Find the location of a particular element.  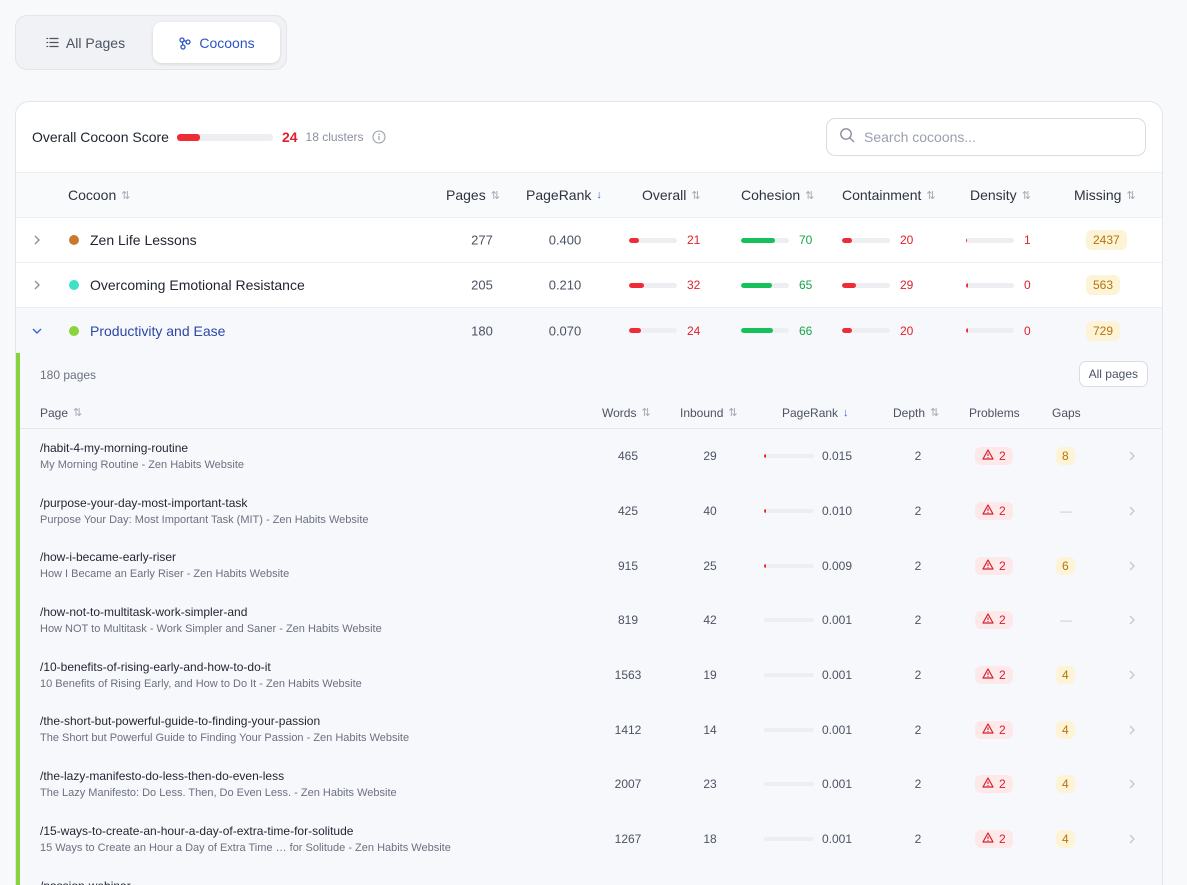

overall-score-label: Overall Cocoon Score is located at coordinates (100, 137).